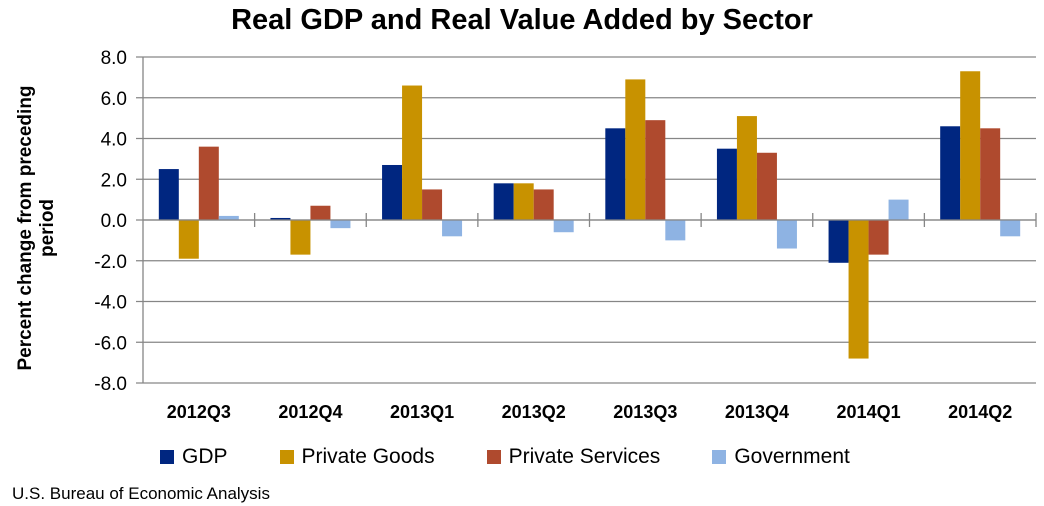 Image resolution: width=1044 pixels, height=506 pixels. Describe the element at coordinates (110, 384) in the screenshot. I see `y-tick-label: -8.0` at that location.